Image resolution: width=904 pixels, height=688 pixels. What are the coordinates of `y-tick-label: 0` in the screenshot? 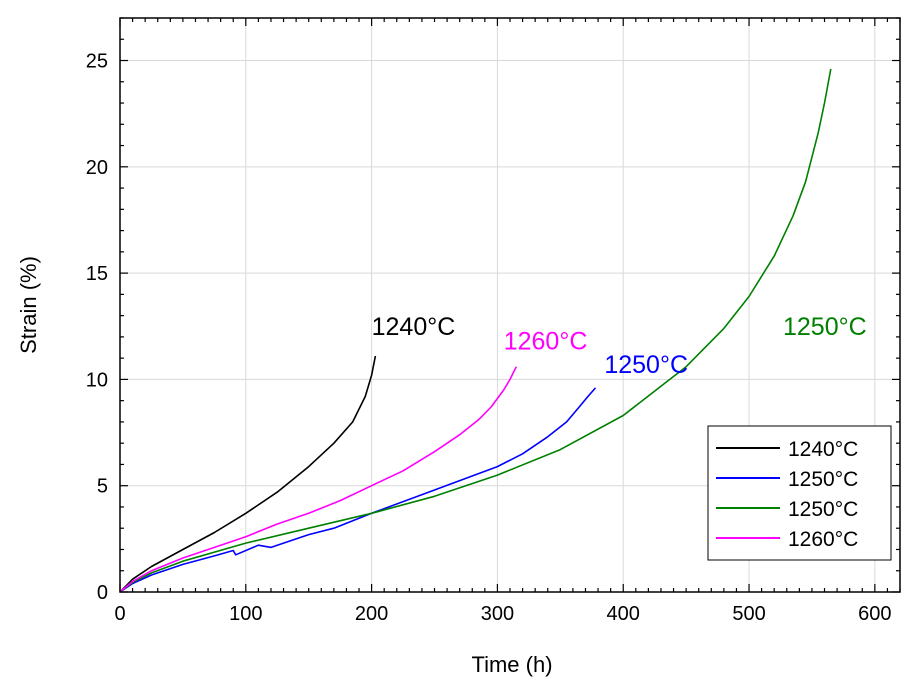 It's located at (102, 593).